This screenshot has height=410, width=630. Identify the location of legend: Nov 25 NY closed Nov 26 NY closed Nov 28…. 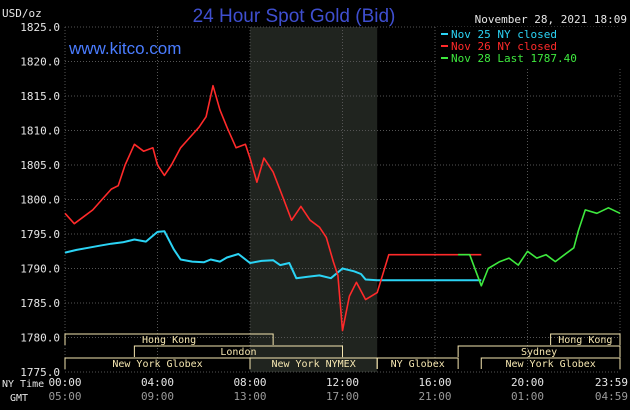
(531, 47).